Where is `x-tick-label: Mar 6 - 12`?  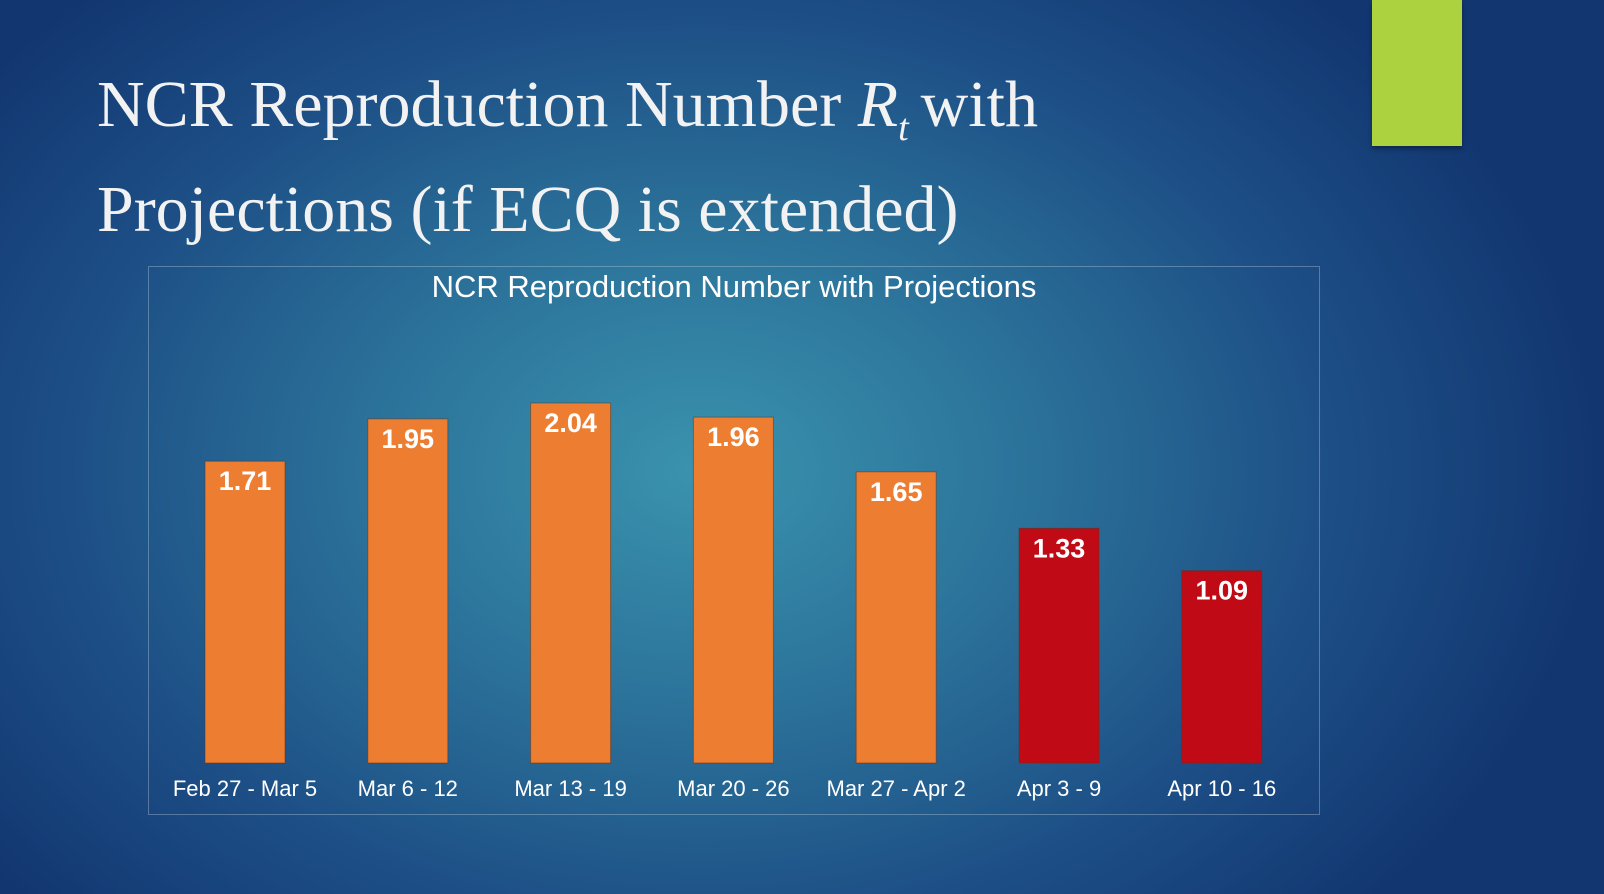 x-tick-label: Mar 6 - 12 is located at coordinates (408, 788).